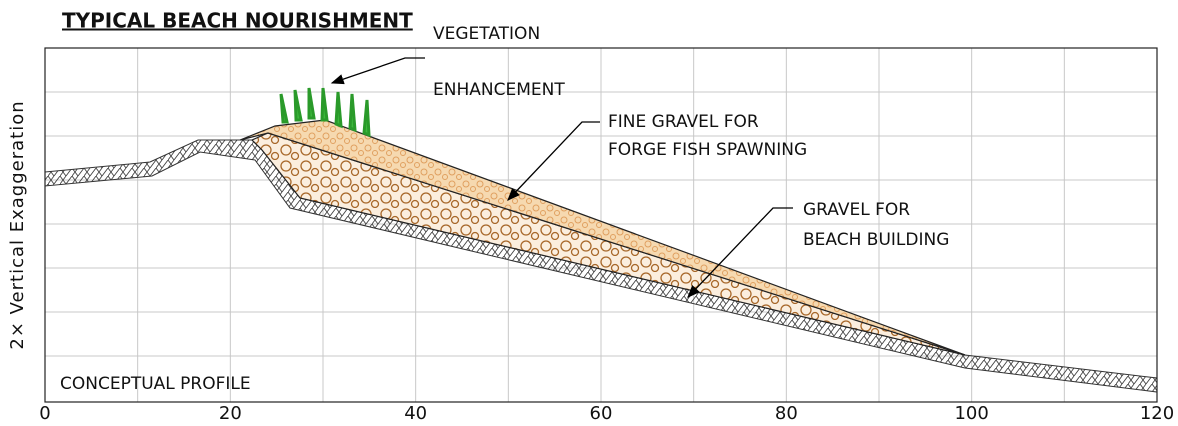  What do you see at coordinates (155, 384) in the screenshot?
I see `annotation: CONCEPTUAL PROFILE` at bounding box center [155, 384].